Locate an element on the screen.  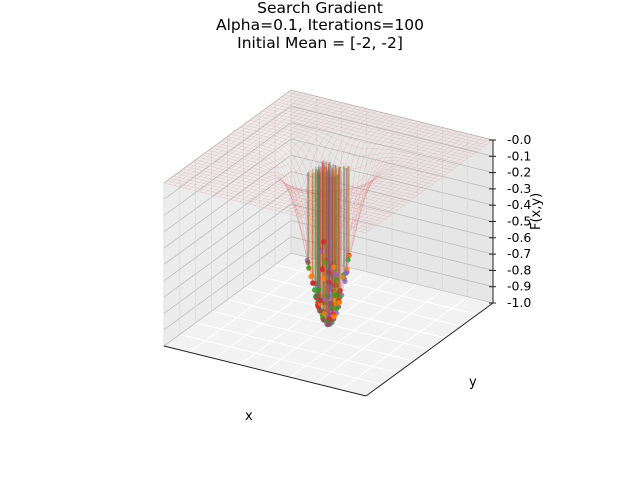
z-tick-label: -0.6 is located at coordinates (519, 237).